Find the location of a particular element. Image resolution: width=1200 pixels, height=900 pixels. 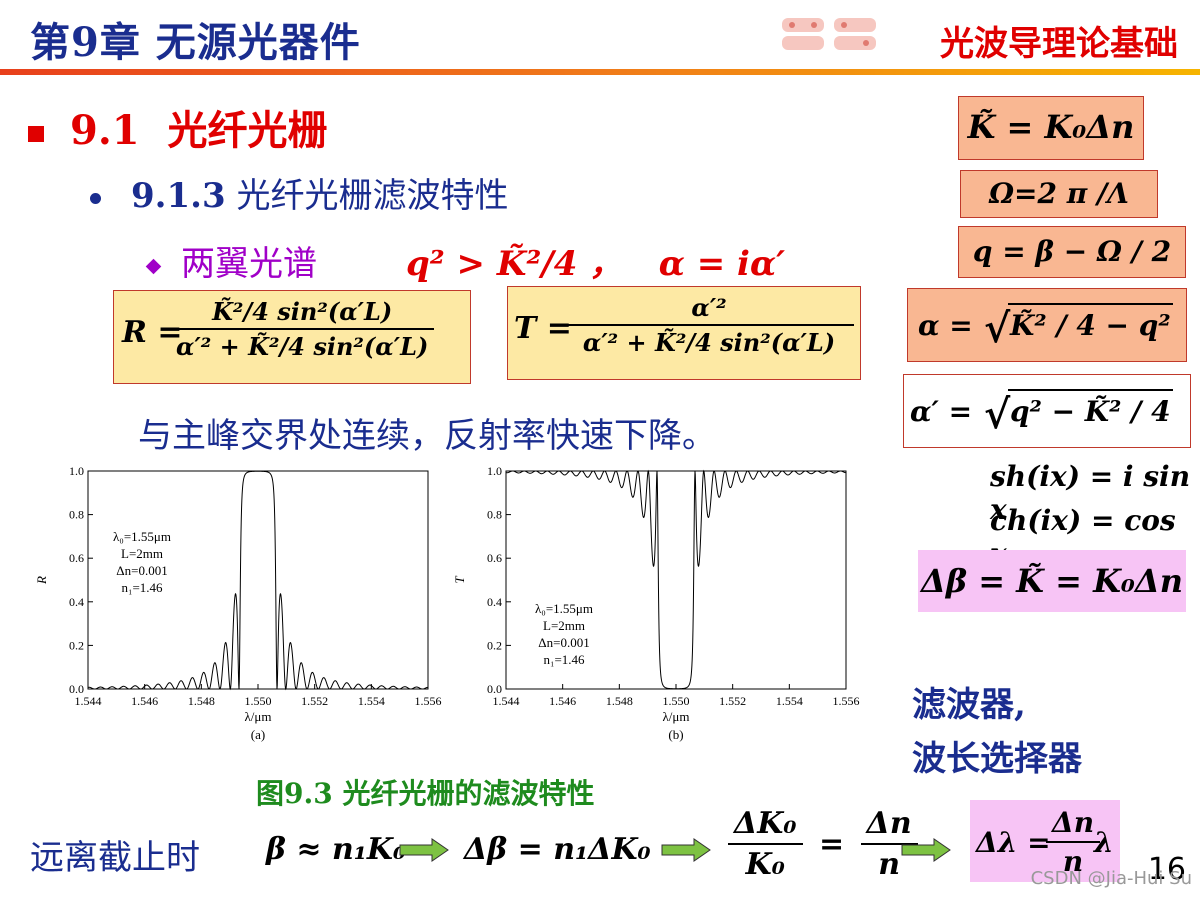

transmittance-equation: T = α′² α′² + K̃²/4 sin²(α′L) is located at coordinates (684, 333).